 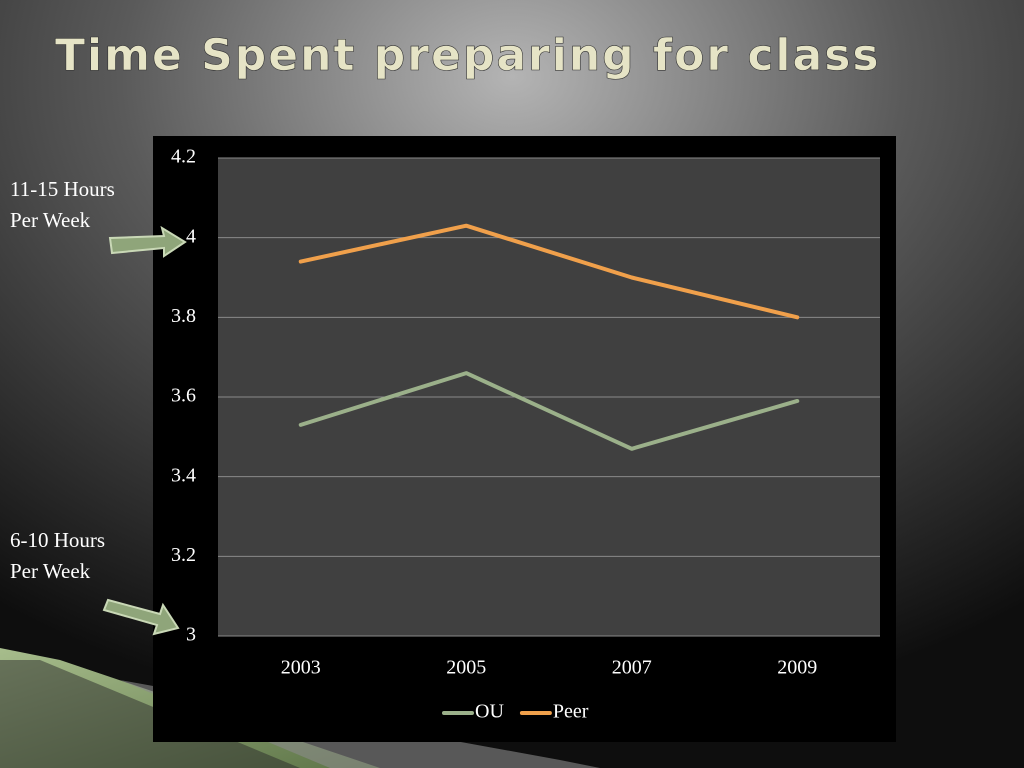 I want to click on y-tick-label: 4, so click(x=191, y=236).